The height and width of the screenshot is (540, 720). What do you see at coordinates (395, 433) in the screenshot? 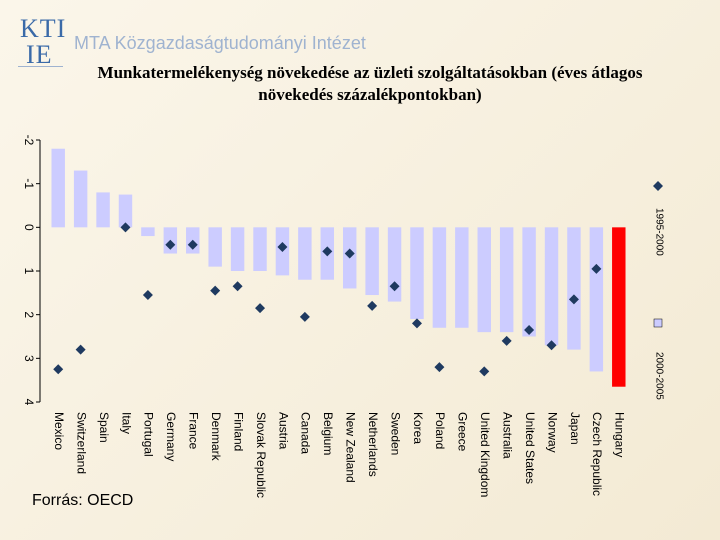
I see `x-tick-label: Sweden` at bounding box center [395, 433].